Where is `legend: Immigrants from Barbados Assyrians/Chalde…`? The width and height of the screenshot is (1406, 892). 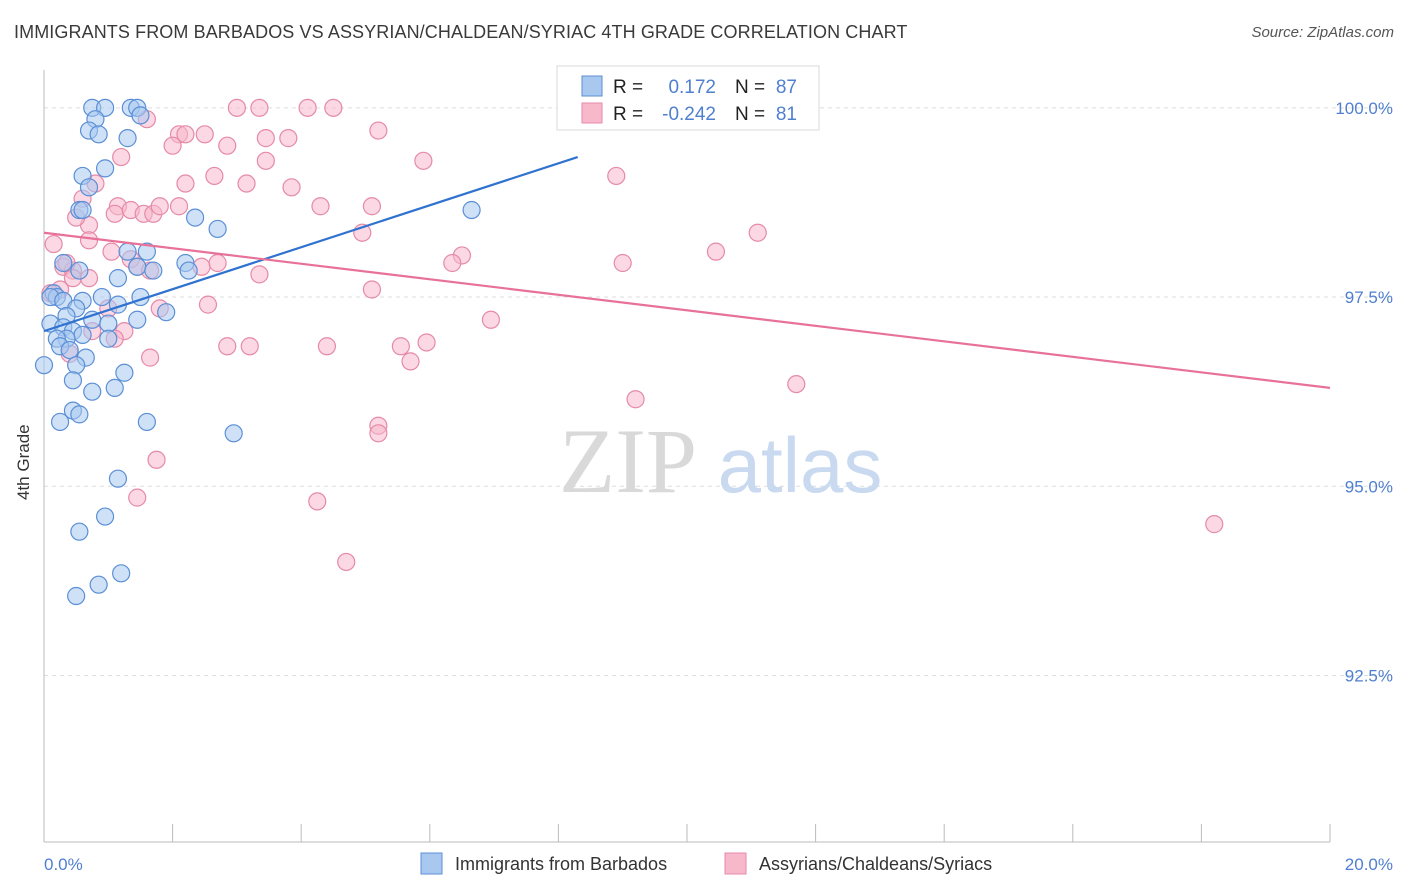
legend: Immigrants from Barbados Assyrians/Chalde… is located at coordinates (706, 863).